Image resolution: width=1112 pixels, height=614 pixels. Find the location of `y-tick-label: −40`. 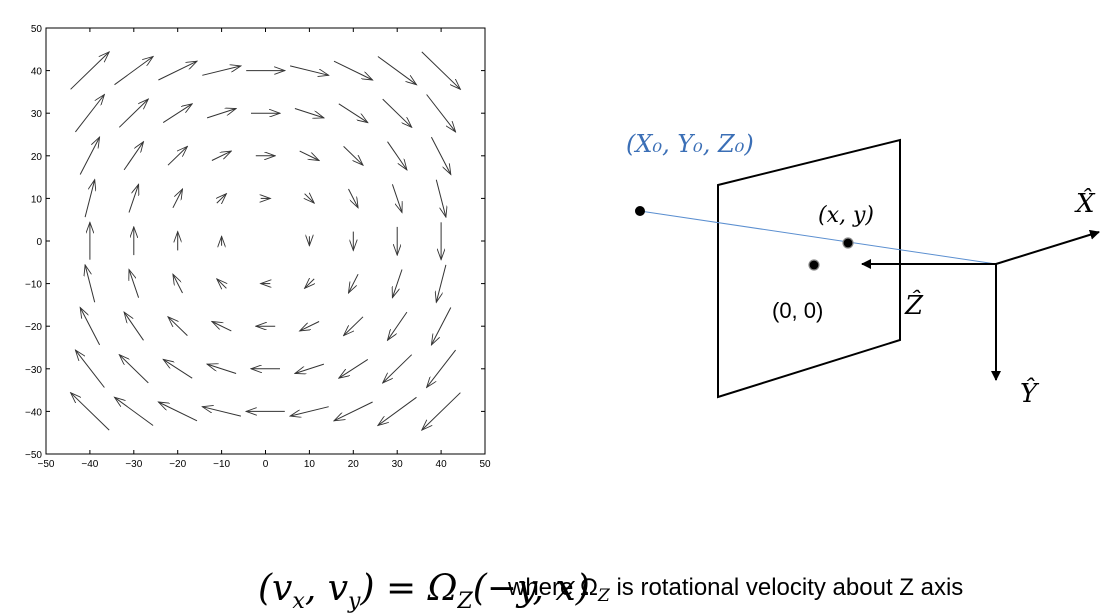

y-tick-label: −40 is located at coordinates (33, 412).